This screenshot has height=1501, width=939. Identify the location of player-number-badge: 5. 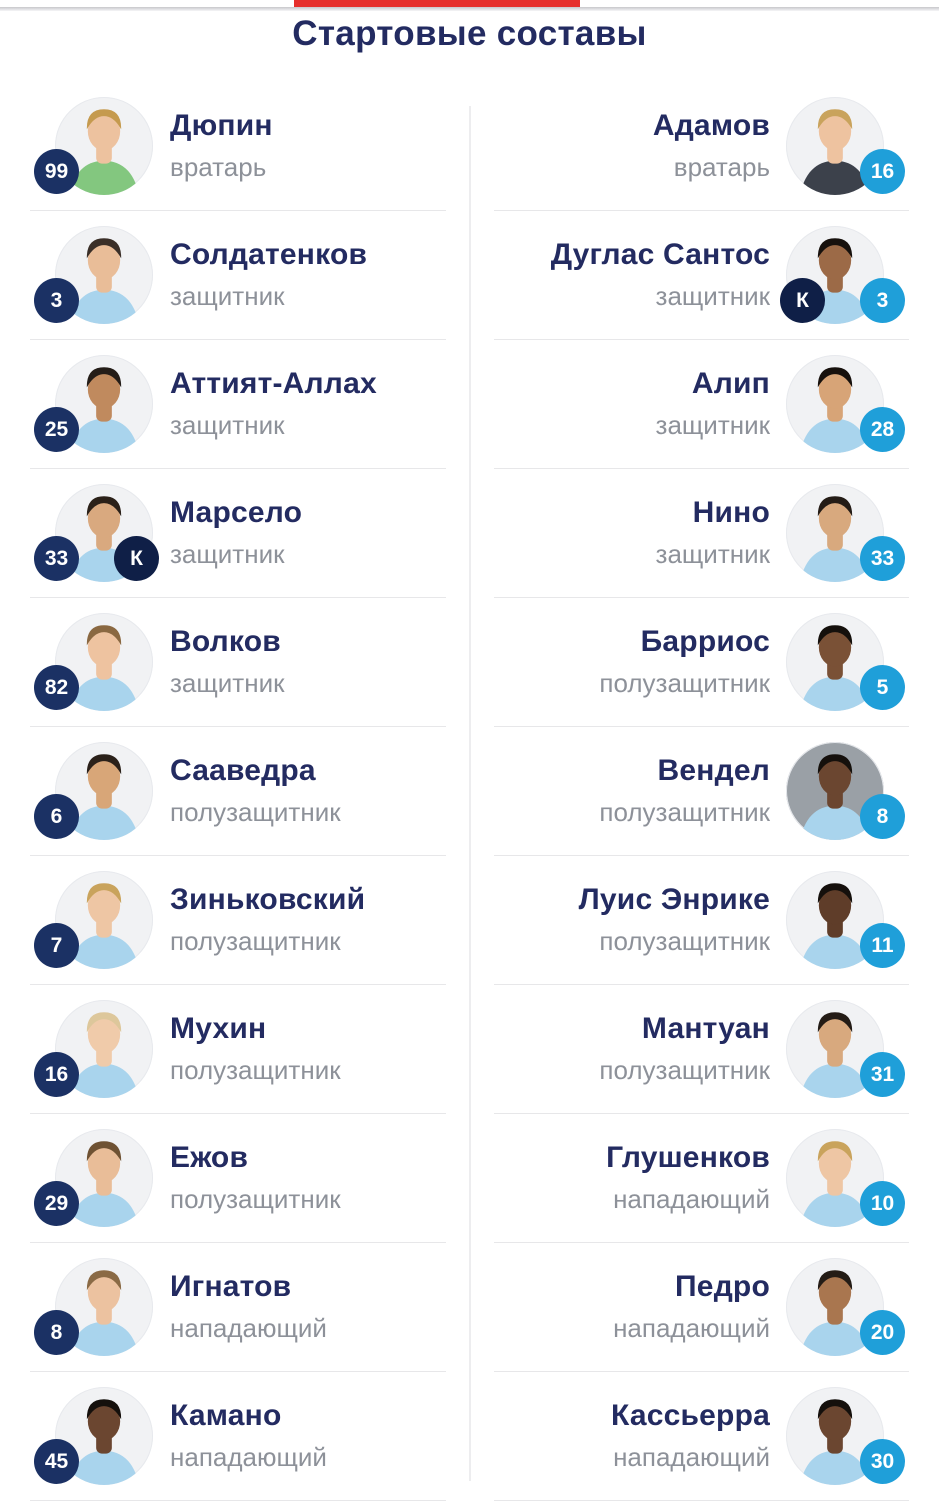
(882, 687).